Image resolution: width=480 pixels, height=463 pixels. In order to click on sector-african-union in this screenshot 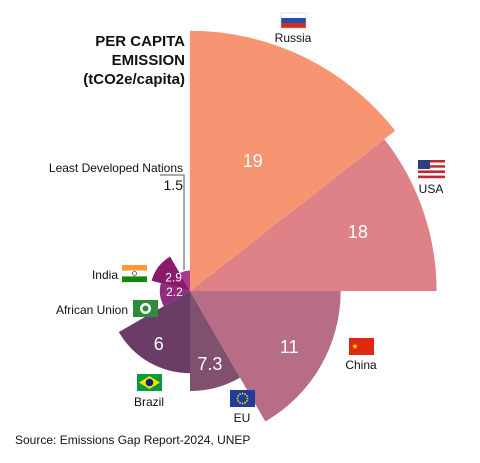, I will do `click(174, 295)`.